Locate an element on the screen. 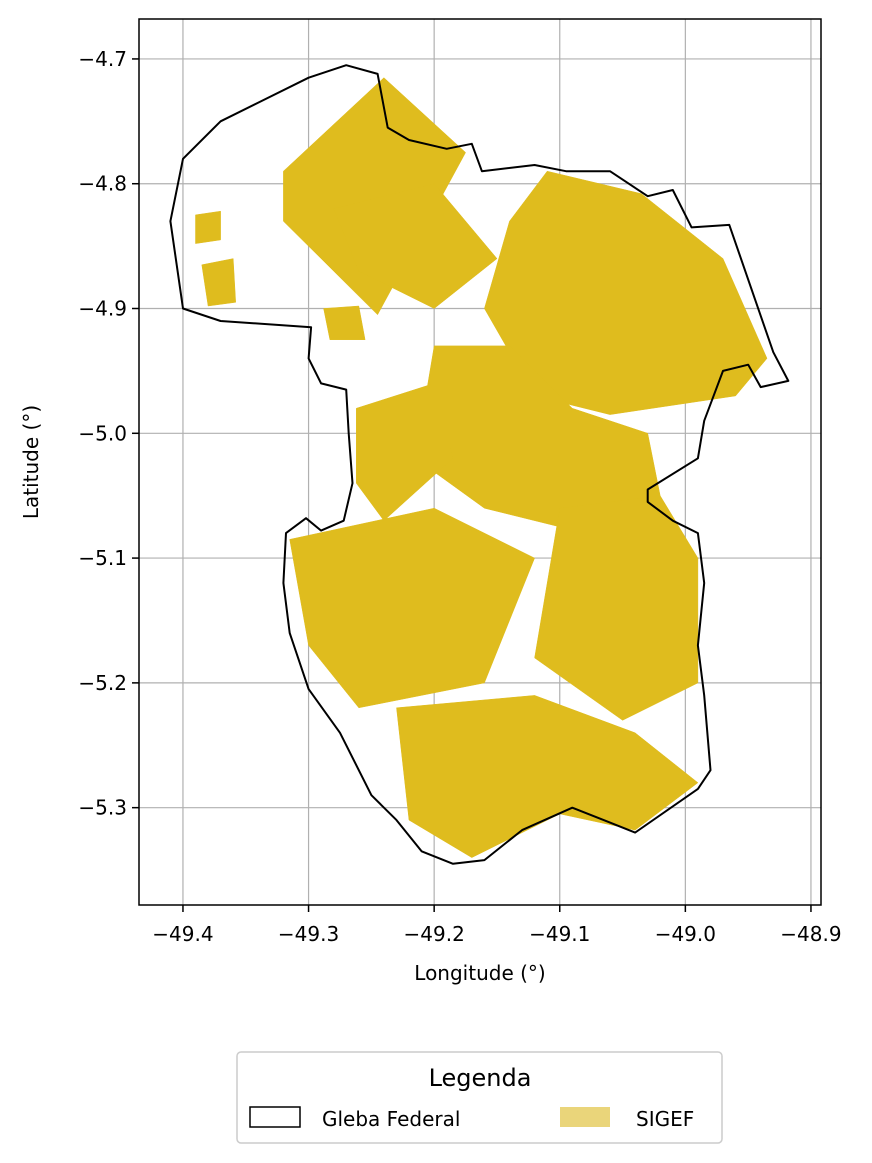 The width and height of the screenshot is (872, 1163). x-axis-label: Longitude (°) is located at coordinates (479, 973).